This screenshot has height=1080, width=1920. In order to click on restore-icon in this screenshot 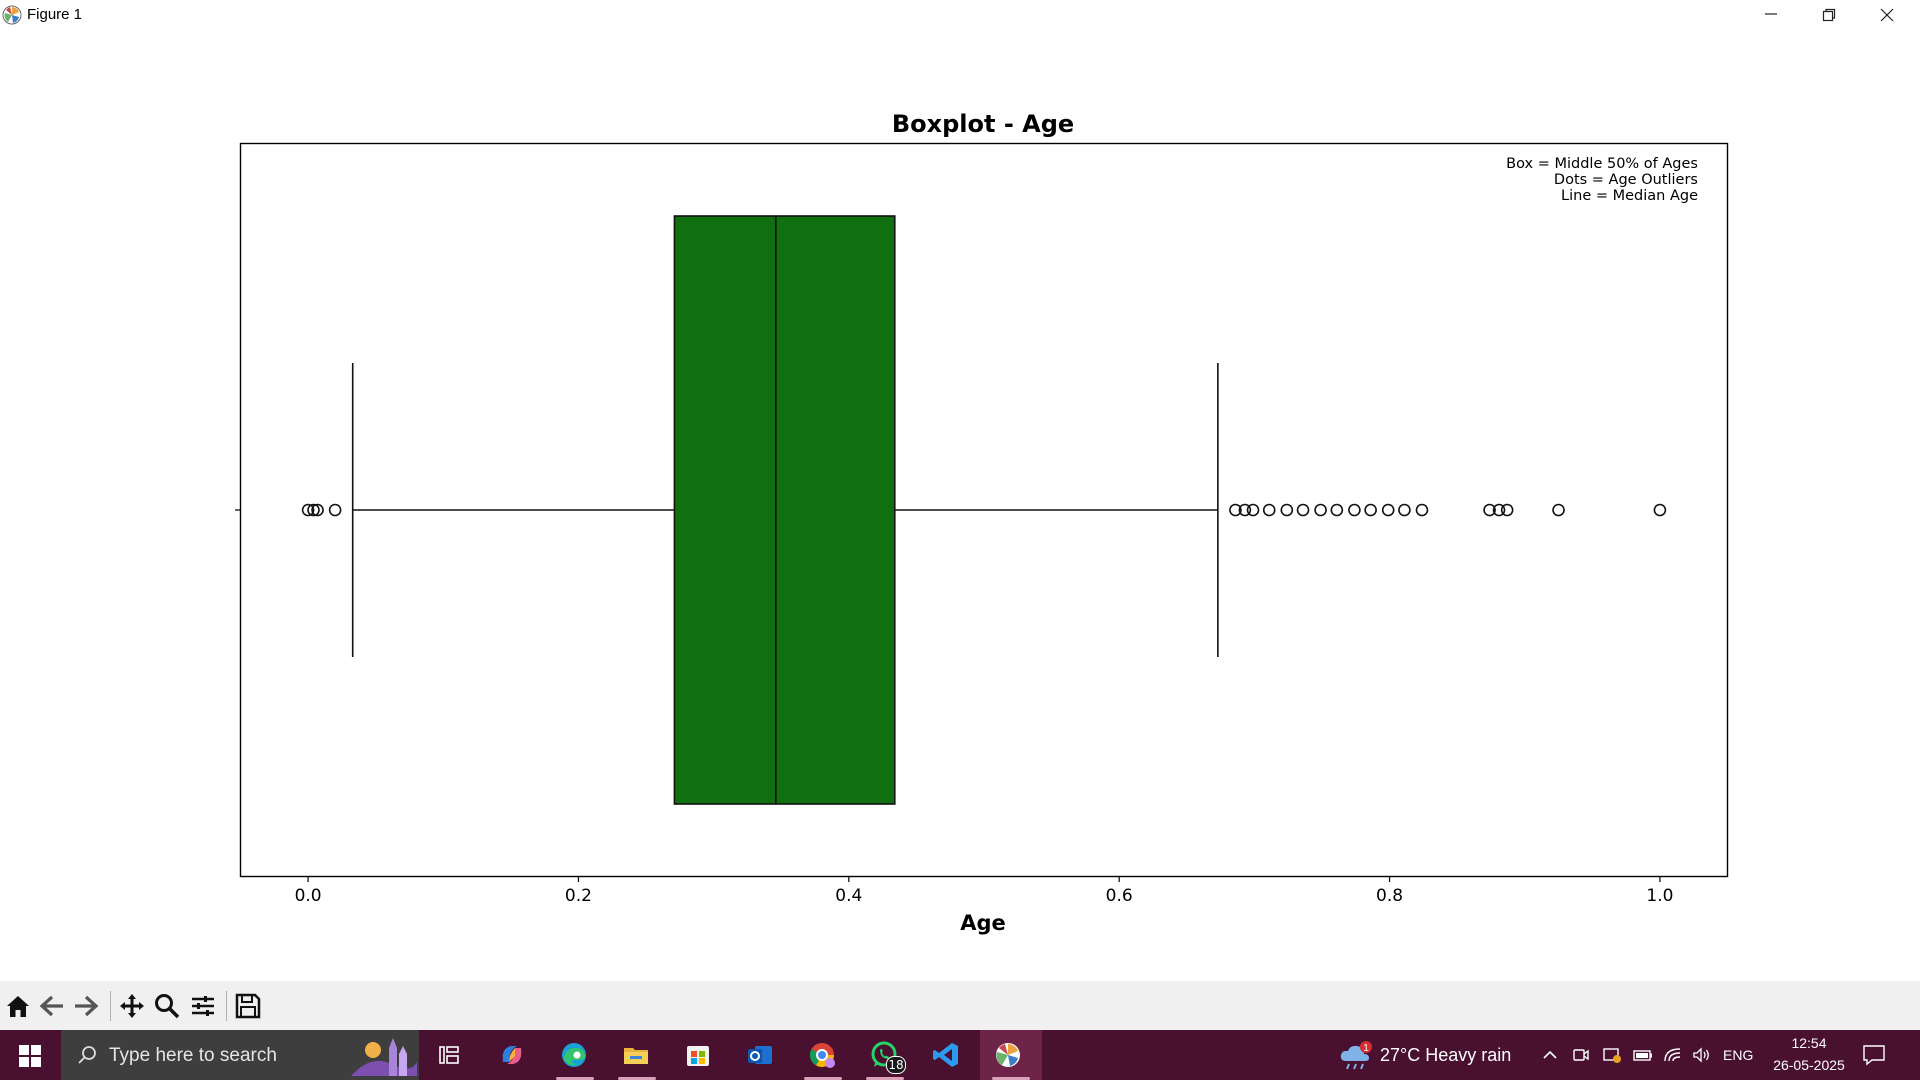, I will do `click(1829, 15)`.